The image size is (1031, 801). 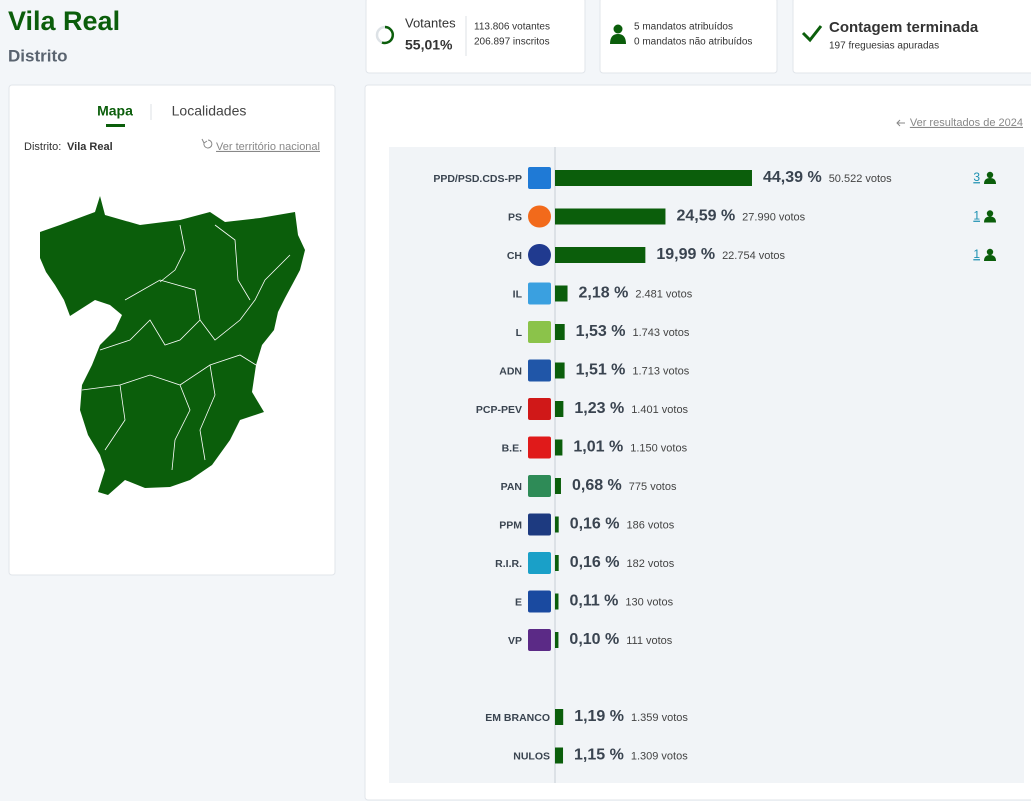 What do you see at coordinates (387, 35) in the screenshot?
I see `progress-ring` at bounding box center [387, 35].